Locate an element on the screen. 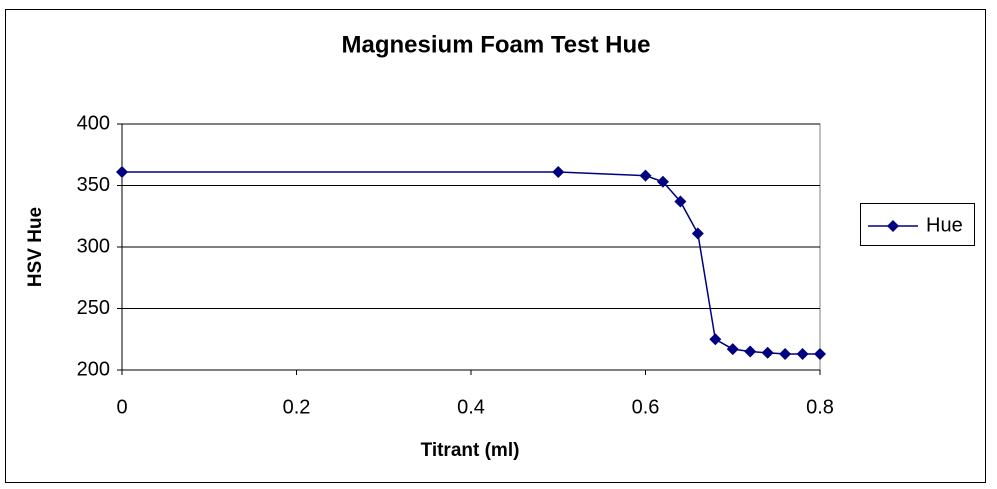  y-tick-label: 200 is located at coordinates (93, 369).